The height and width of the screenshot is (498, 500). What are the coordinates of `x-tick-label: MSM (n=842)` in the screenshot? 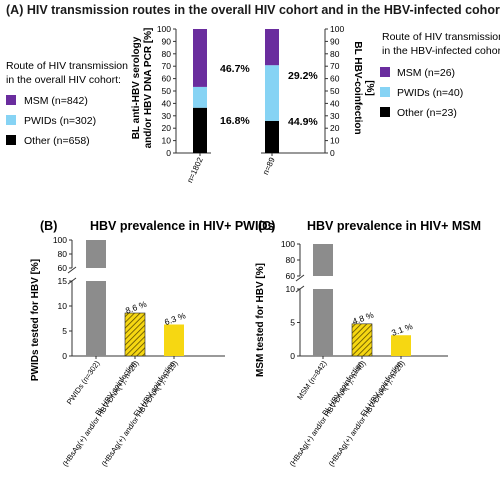 It's located at (312, 380).